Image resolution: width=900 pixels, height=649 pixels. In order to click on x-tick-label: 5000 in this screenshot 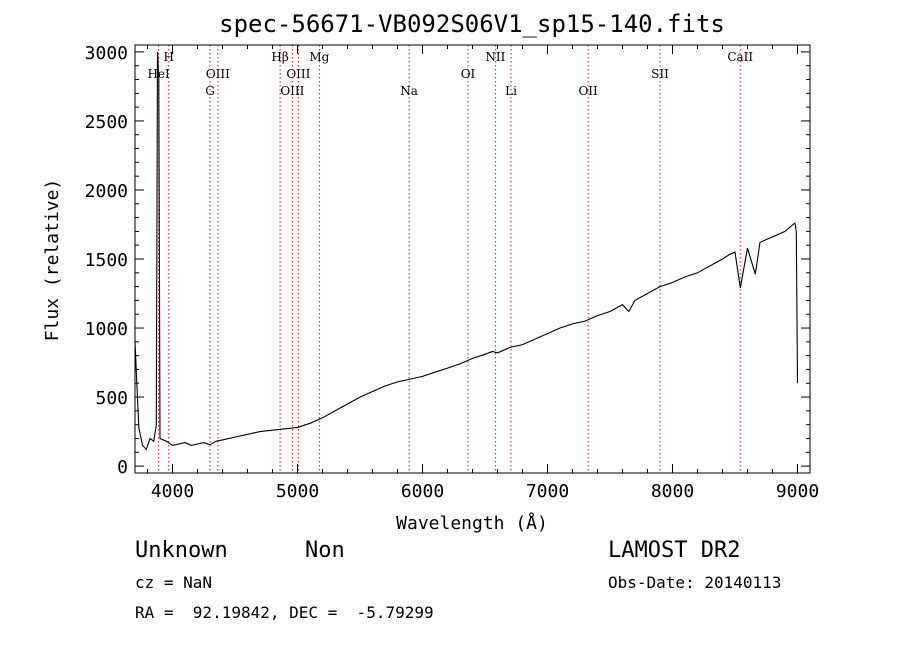, I will do `click(297, 491)`.